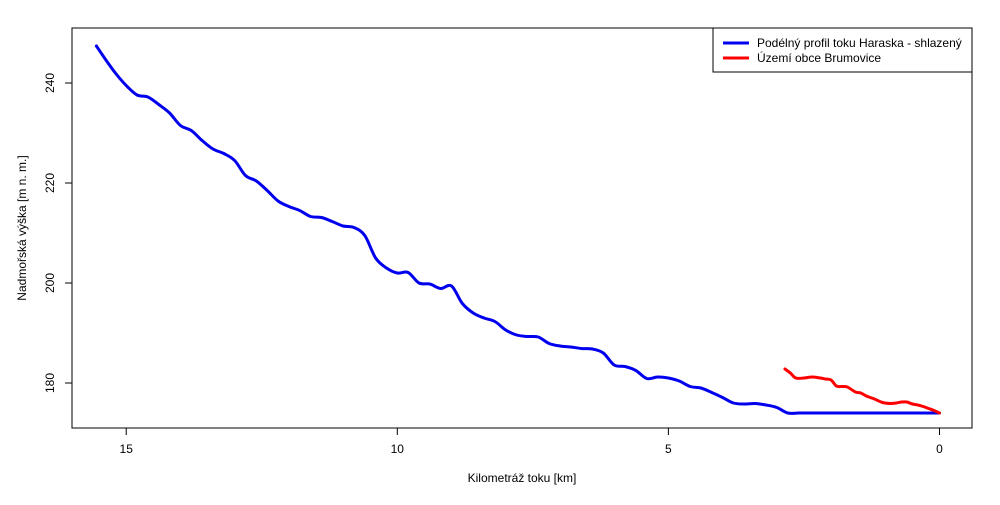 This screenshot has width=1000, height=505. Describe the element at coordinates (57, 233) in the screenshot. I see `y-axis: 180 200 220 240` at that location.